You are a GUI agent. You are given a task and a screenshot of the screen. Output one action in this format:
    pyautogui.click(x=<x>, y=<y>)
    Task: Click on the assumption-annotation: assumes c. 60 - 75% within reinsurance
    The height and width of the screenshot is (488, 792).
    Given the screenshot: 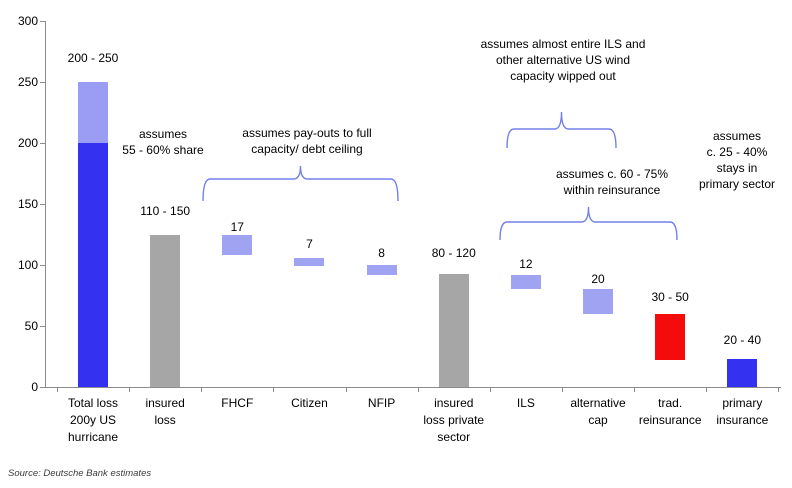 What is the action you would take?
    pyautogui.click(x=612, y=182)
    